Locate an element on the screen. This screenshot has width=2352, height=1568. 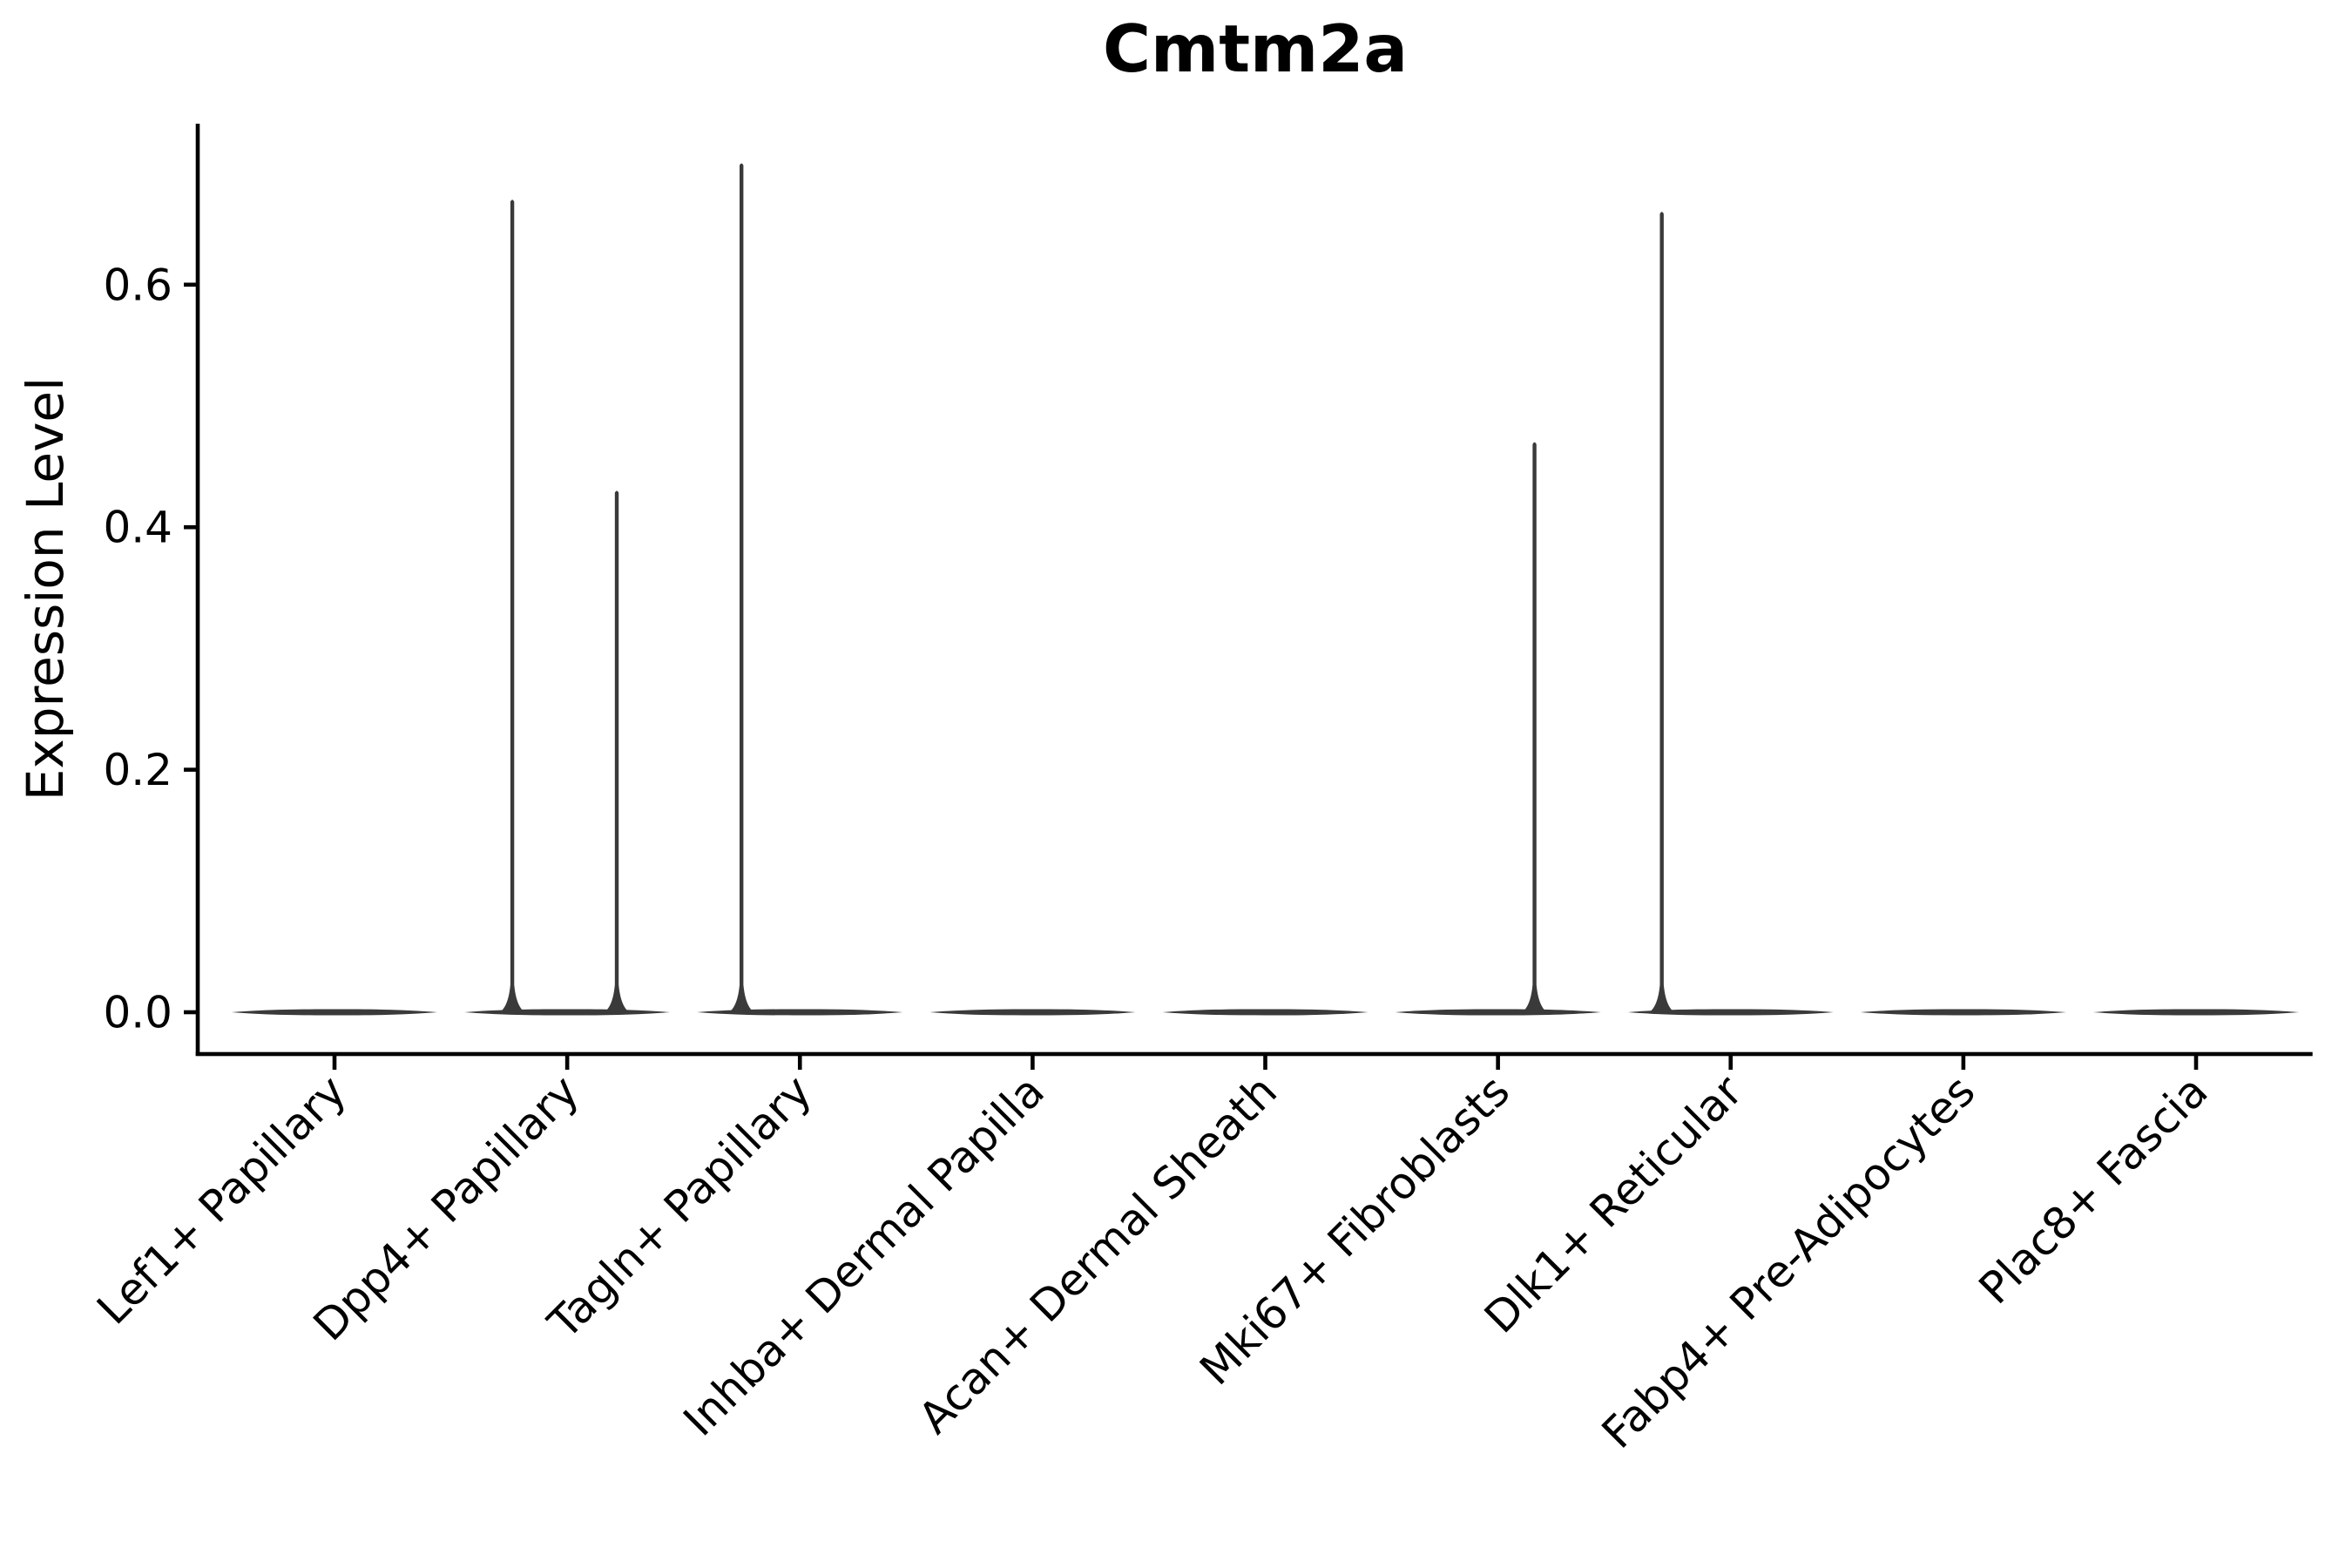
y-ticks: 0.0 0.2 0.4 0.6 is located at coordinates (150, 649).